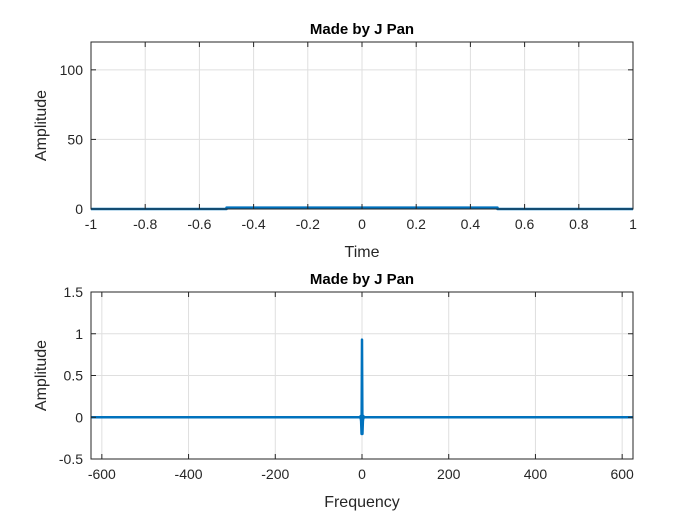 The image size is (700, 525). Describe the element at coordinates (275, 474) in the screenshot. I see `x-tick-label: -200` at that location.